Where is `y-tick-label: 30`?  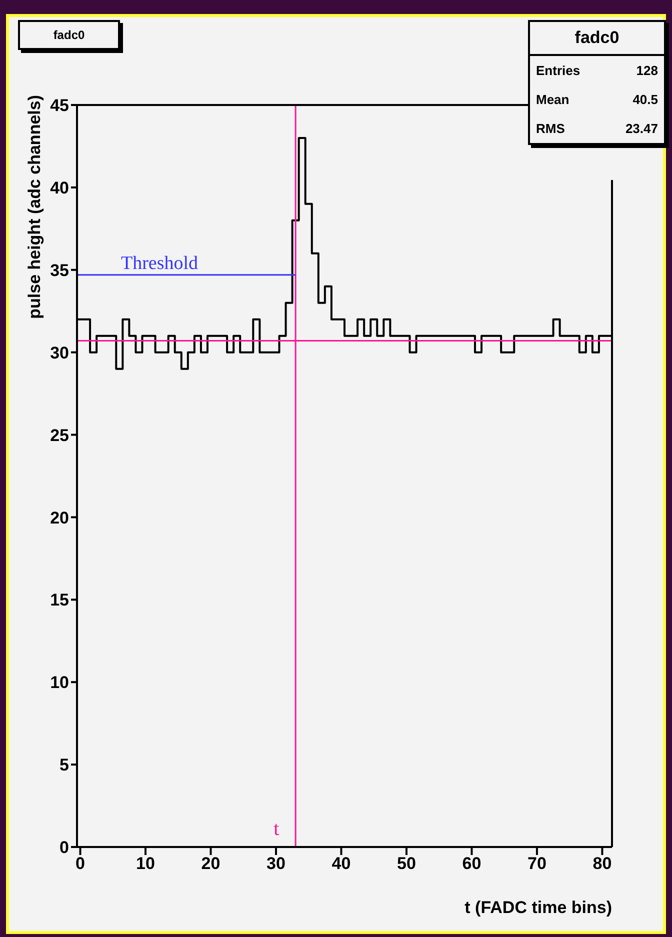
y-tick-label: 30 is located at coordinates (59, 352).